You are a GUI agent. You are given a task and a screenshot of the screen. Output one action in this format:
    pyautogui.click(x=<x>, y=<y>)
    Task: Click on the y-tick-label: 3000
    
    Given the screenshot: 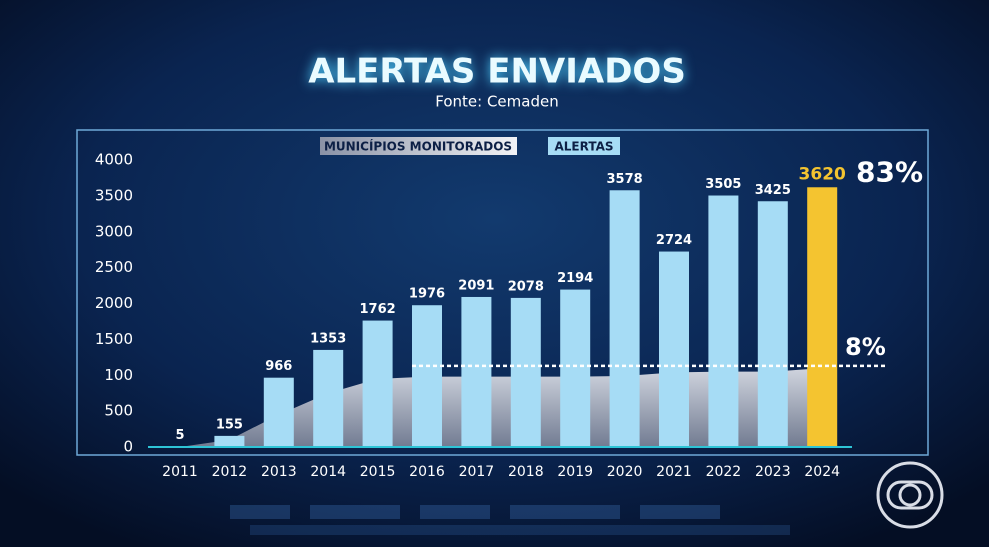 What is the action you would take?
    pyautogui.click(x=114, y=231)
    